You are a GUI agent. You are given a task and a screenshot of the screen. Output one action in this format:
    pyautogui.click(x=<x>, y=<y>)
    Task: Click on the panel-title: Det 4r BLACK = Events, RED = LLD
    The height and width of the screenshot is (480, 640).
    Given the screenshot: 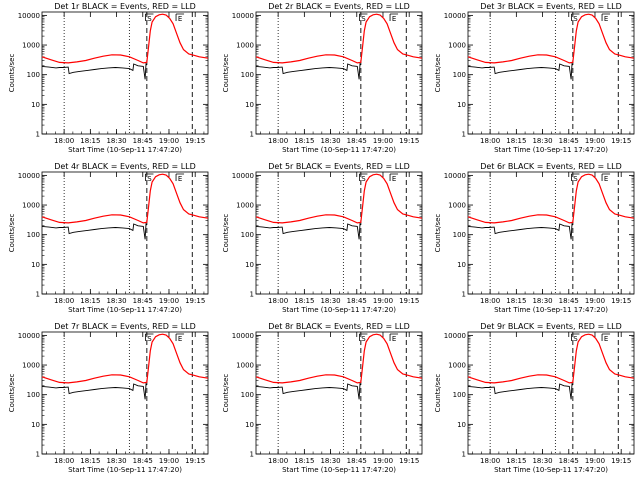 What is the action you would take?
    pyautogui.click(x=125, y=166)
    